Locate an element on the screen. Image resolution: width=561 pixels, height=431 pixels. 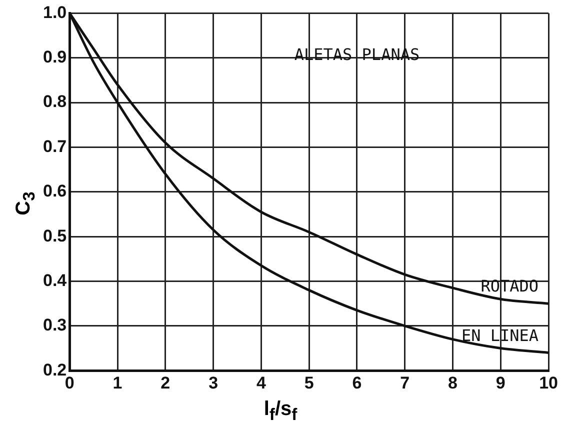
x-axis-title: l$_{f}$/s$_{f}$ is located at coordinates (280, 411).